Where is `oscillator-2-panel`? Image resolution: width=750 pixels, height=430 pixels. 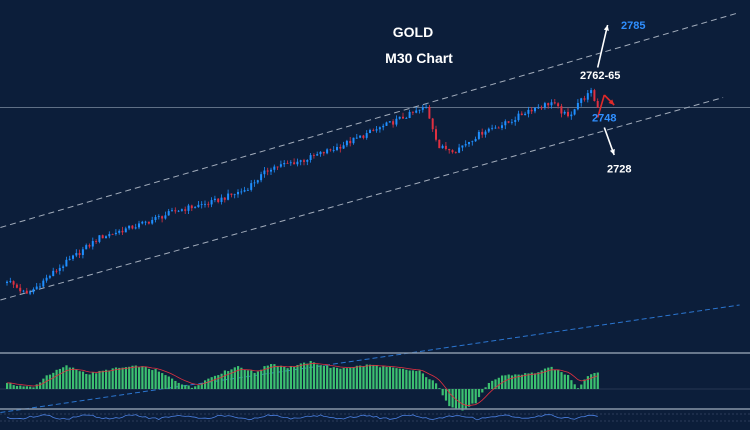 oscillator-2-panel is located at coordinates (375, 417).